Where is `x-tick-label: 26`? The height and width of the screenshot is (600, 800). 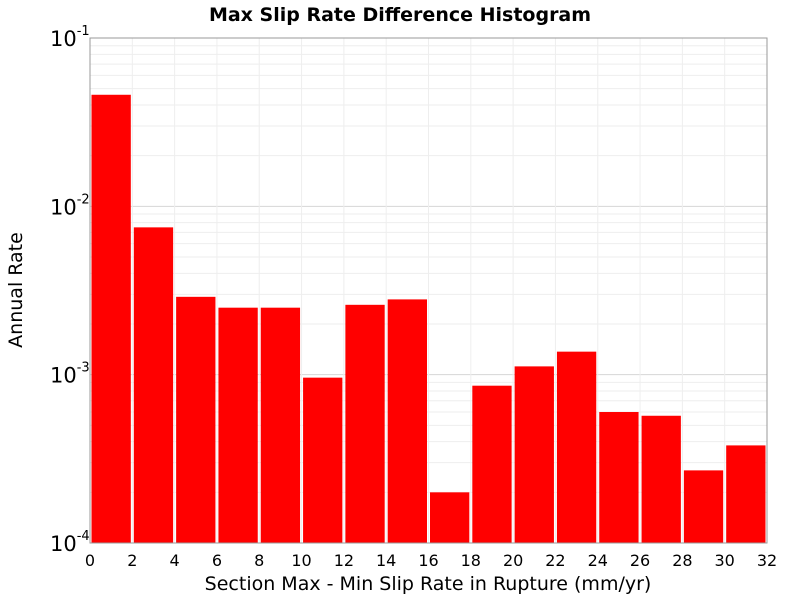 x-tick-label: 26 is located at coordinates (640, 560).